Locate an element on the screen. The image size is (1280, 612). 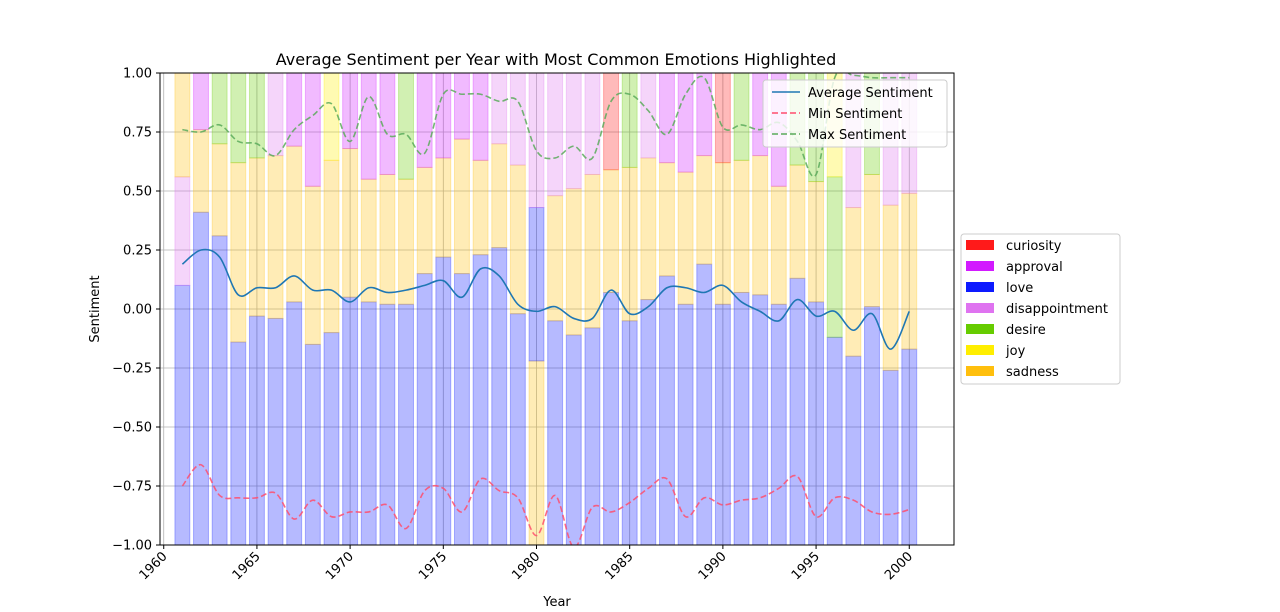
x-tick-label: 1985 is located at coordinates (620, 566).